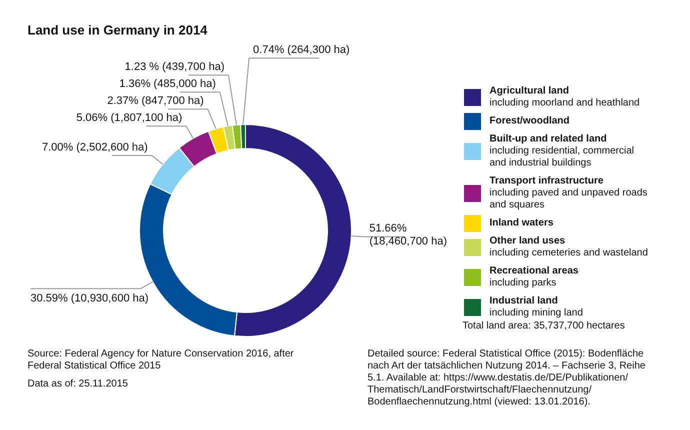 Image resolution: width=690 pixels, height=430 pixels. What do you see at coordinates (167, 84) in the screenshot?
I see `data-label: 1.36% (485,000 ha)` at bounding box center [167, 84].